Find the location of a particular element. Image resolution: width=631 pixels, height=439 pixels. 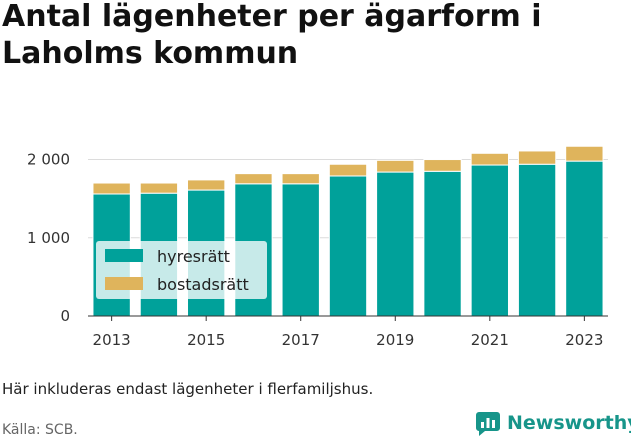

bar-hyresrätt-2021 is located at coordinates (489, 240).